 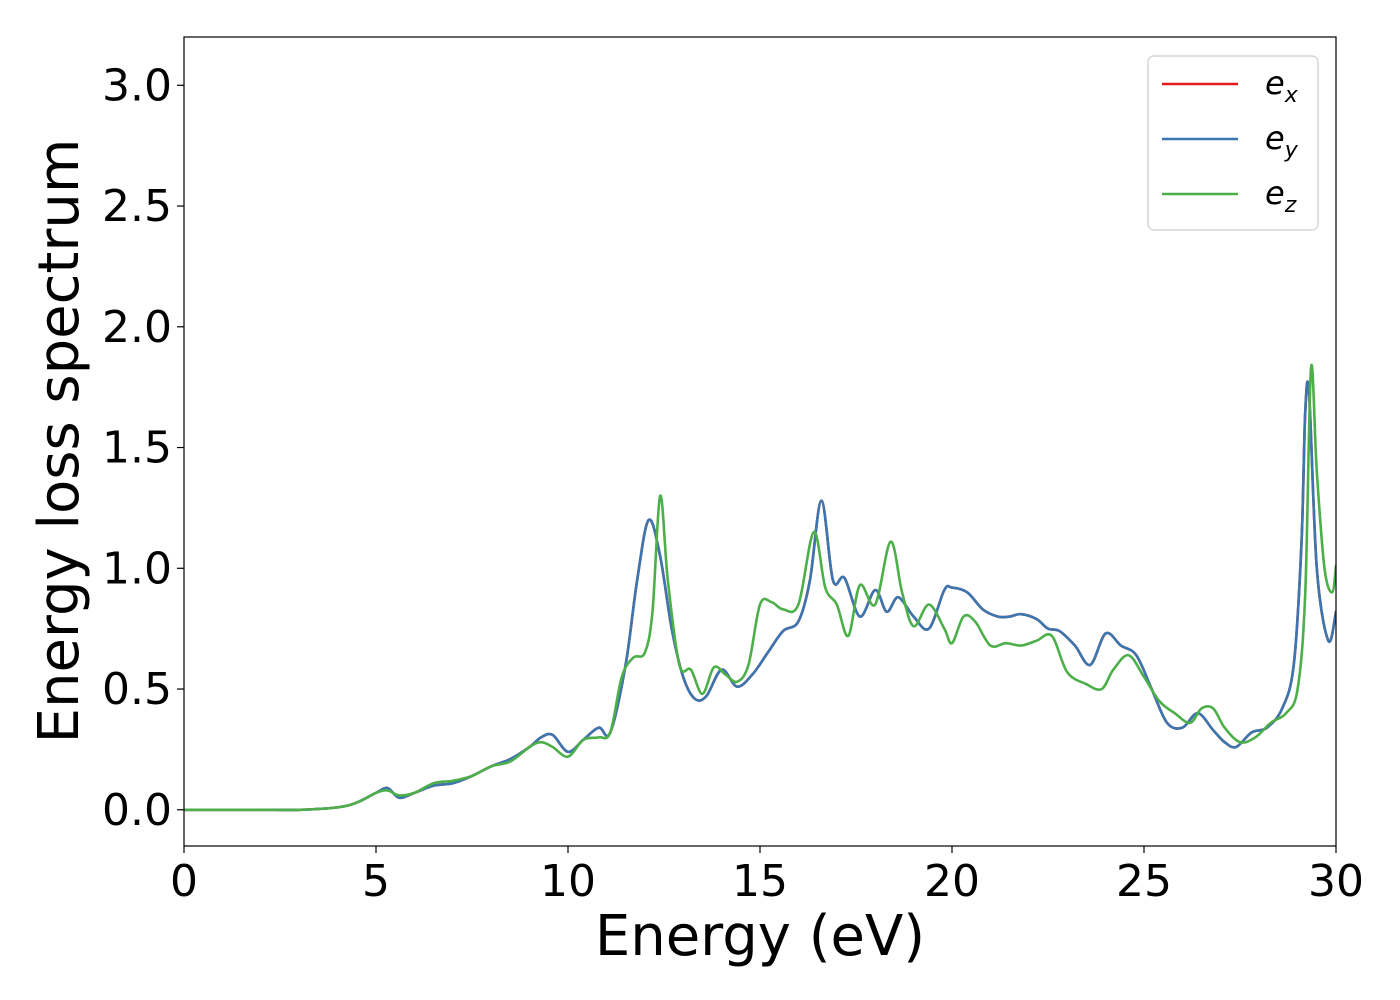 I want to click on y-axis-label: Energy loss spectrum, so click(x=59, y=441).